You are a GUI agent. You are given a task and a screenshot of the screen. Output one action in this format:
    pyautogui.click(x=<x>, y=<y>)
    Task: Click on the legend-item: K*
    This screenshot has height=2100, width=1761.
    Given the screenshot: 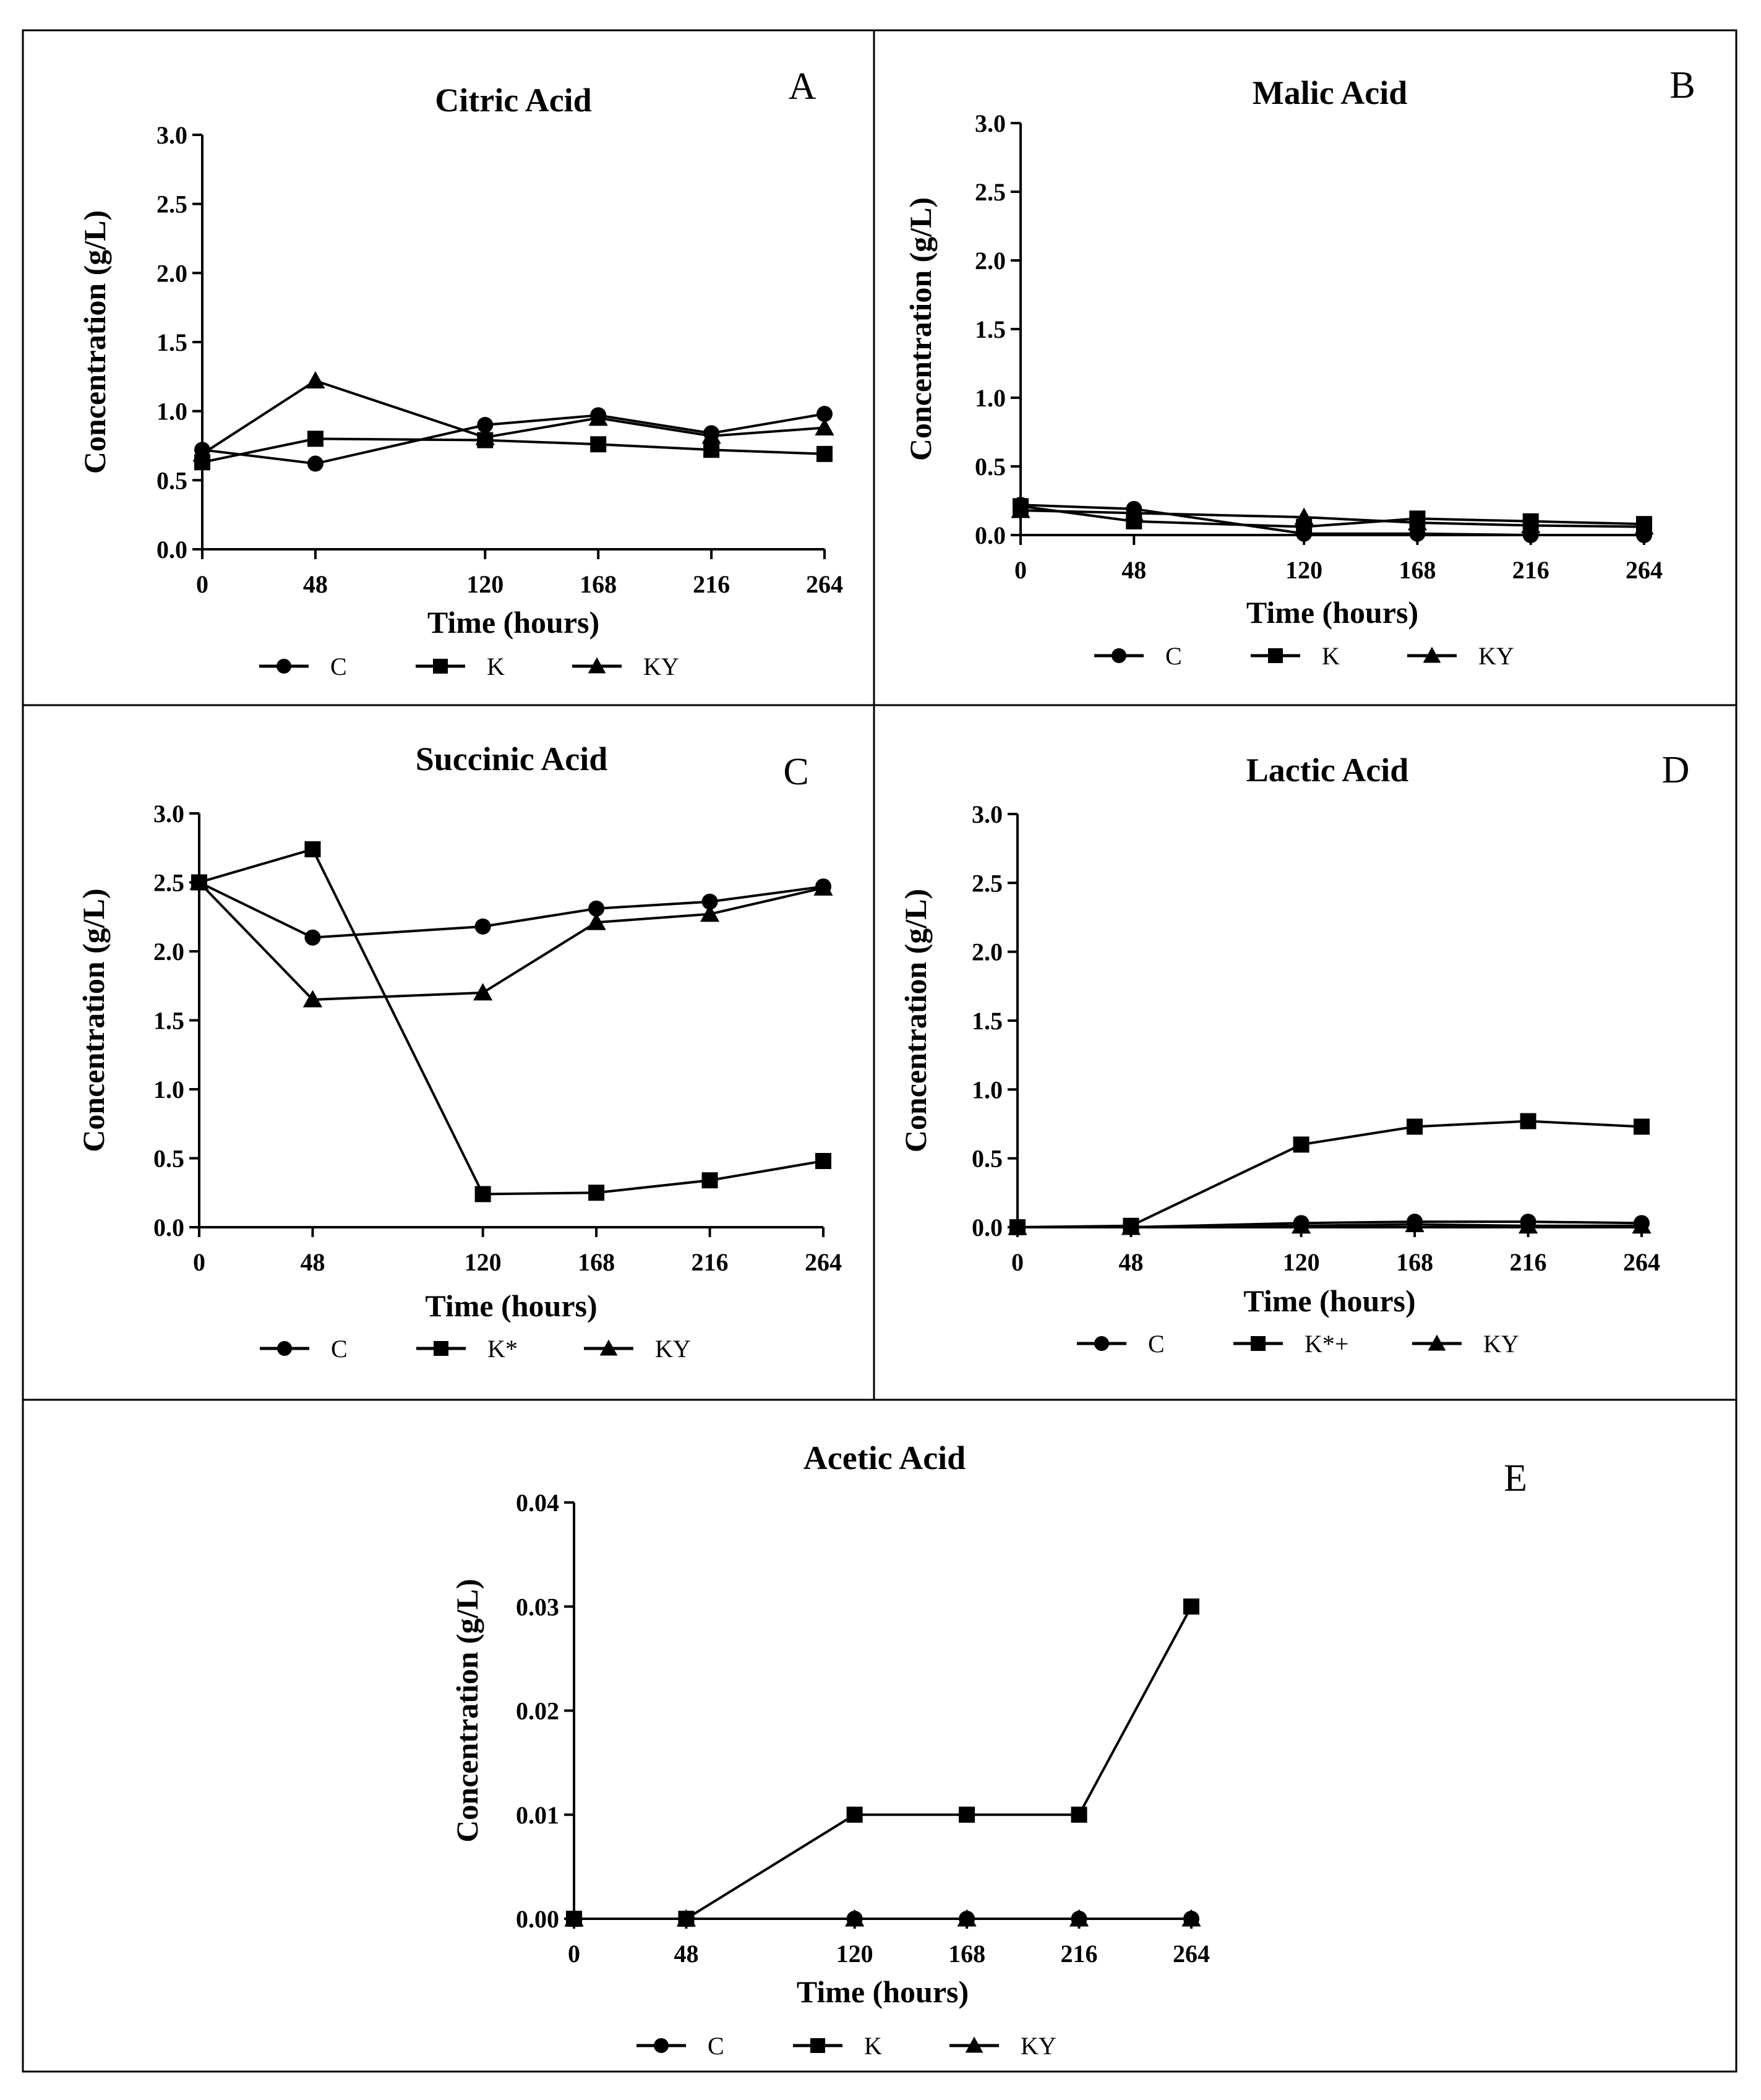 What is the action you would take?
    pyautogui.click(x=467, y=1349)
    